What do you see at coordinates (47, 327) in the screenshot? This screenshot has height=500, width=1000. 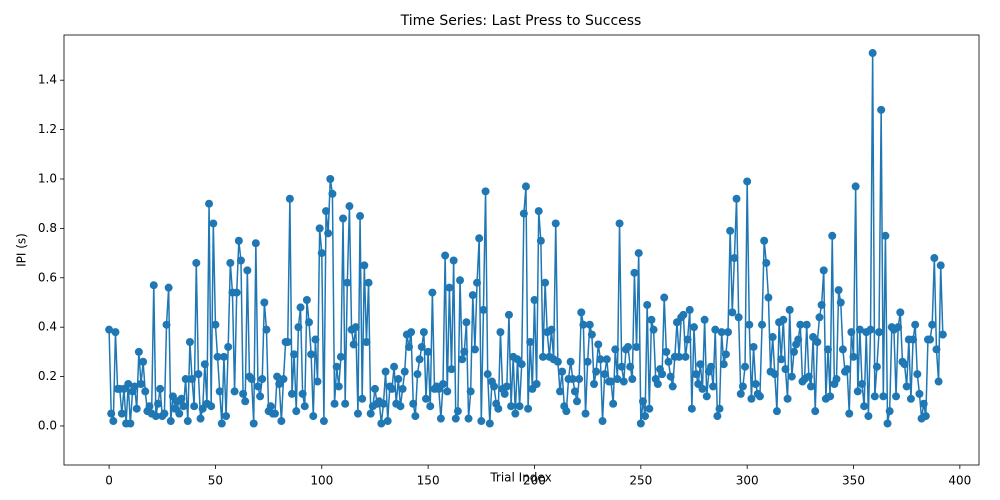 I see `y-tick-label: 0.4` at bounding box center [47, 327].